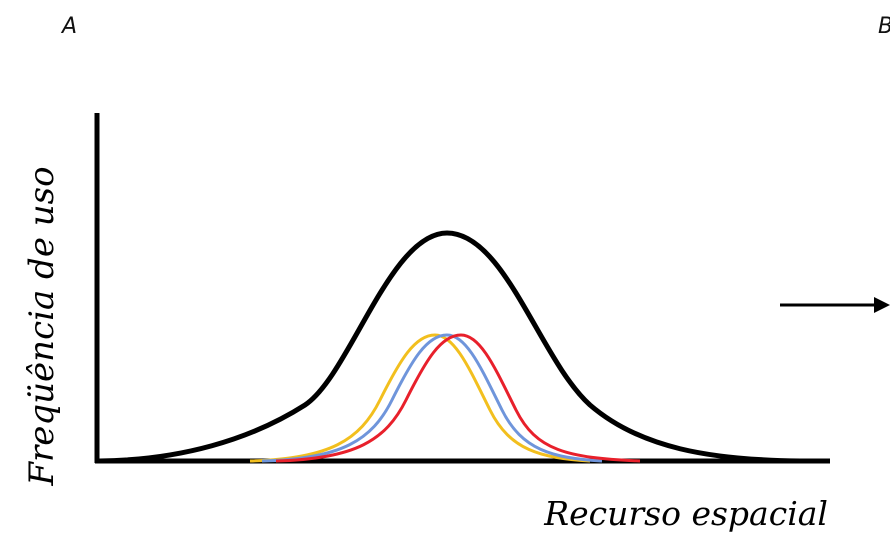 The image size is (890, 544). What do you see at coordinates (70, 26) in the screenshot?
I see `panel-a-label: A` at bounding box center [70, 26].